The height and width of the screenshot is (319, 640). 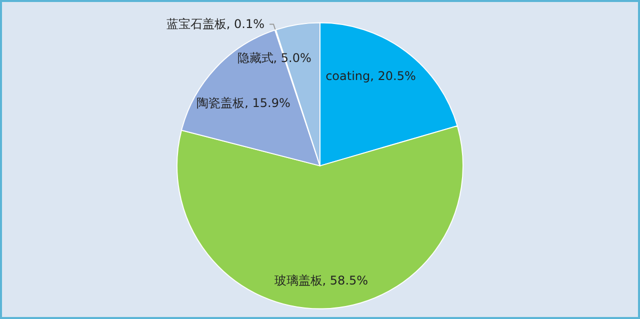 What do you see at coordinates (220, 103) in the screenshot?
I see `slice-label: 陶瓷盖板` at bounding box center [220, 103].